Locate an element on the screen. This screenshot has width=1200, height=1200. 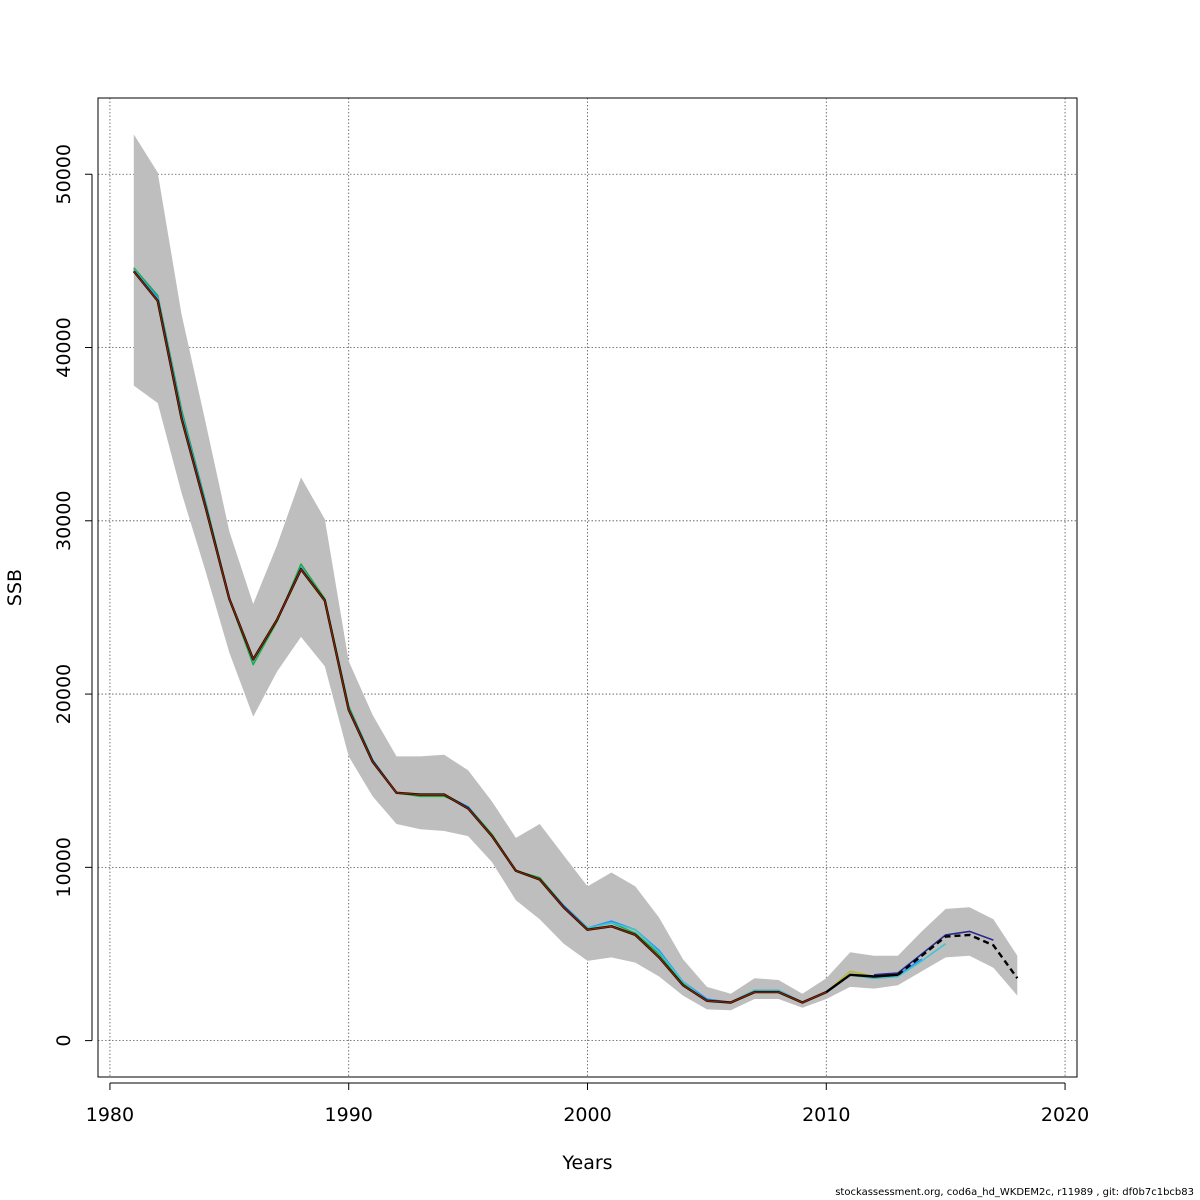
y-axis: 0 10000 20000 30000 40000 50000 is located at coordinates (73, 595).